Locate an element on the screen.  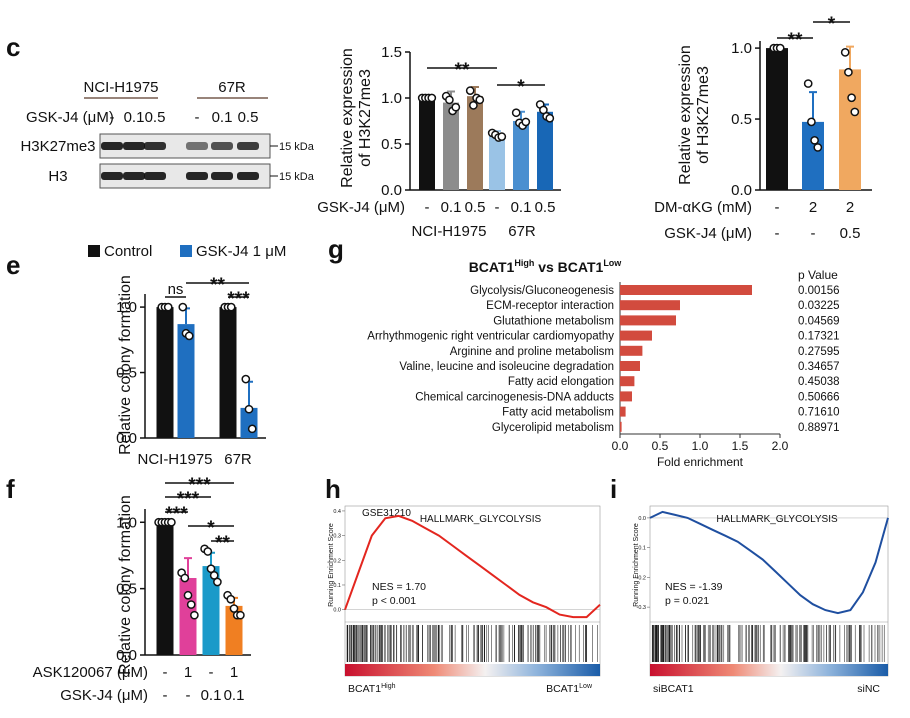
y-tick-label: 0.5 is located at coordinates (126, 589).